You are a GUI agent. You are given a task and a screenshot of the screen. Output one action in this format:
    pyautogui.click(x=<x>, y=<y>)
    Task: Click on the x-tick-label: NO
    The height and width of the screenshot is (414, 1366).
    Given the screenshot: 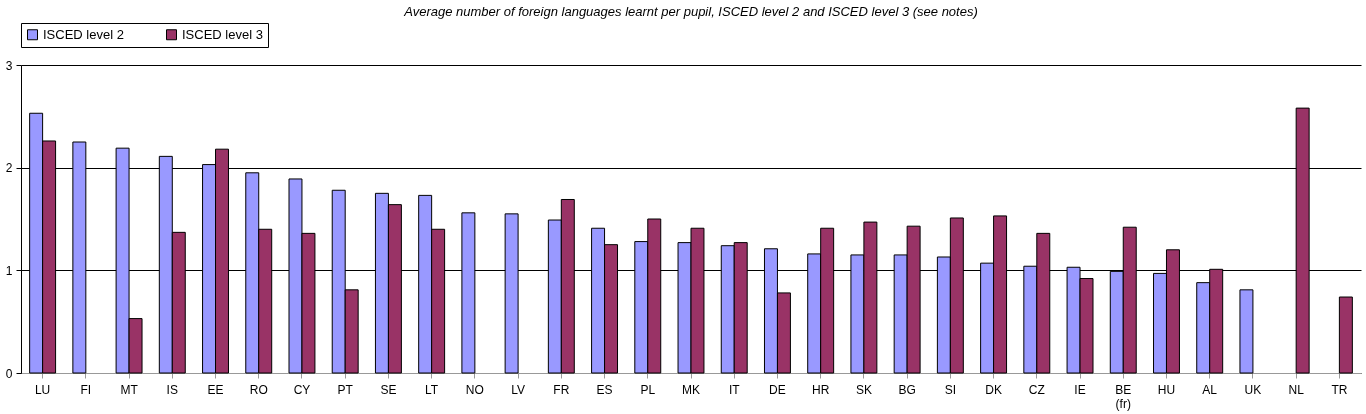 What is the action you would take?
    pyautogui.click(x=474, y=389)
    